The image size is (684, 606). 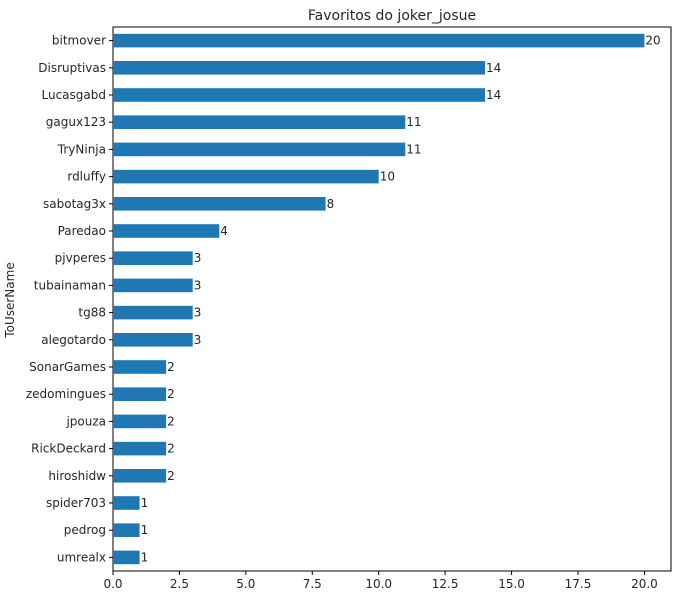 I want to click on y-tick-label: jpouza, so click(x=85, y=421).